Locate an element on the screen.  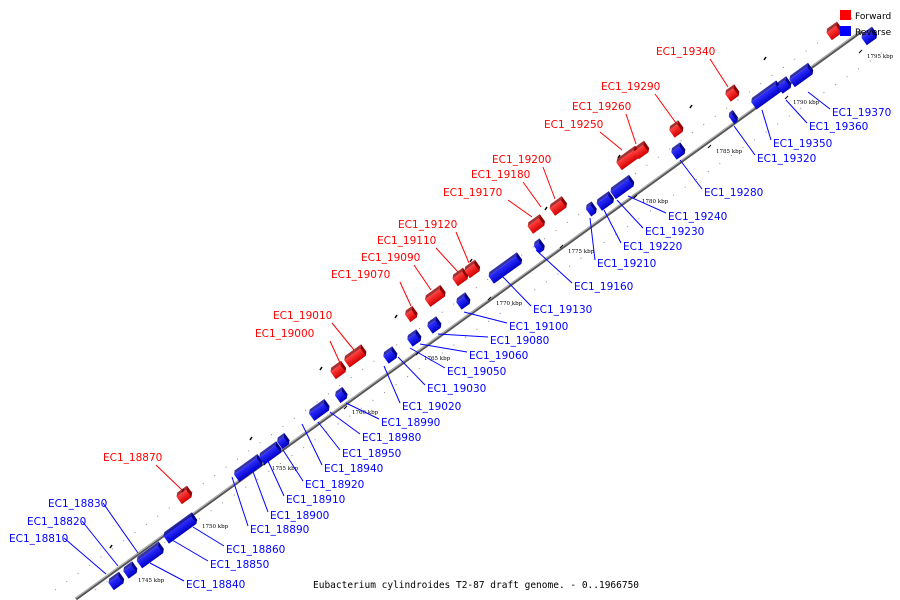
reverse-gene-label: EC1_19240 is located at coordinates (697, 217).